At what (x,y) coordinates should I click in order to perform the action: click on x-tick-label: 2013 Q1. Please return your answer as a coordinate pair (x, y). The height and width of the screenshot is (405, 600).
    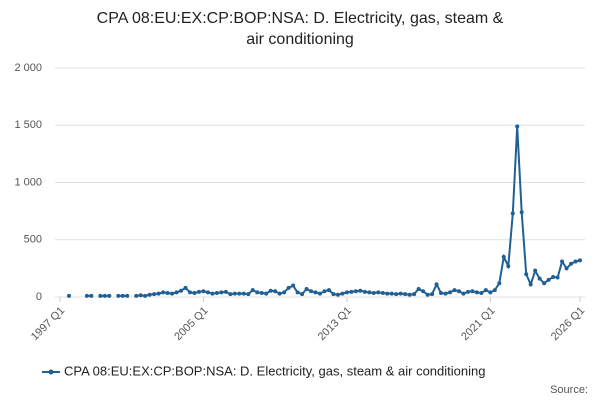
    Looking at the image, I should click on (335, 324).